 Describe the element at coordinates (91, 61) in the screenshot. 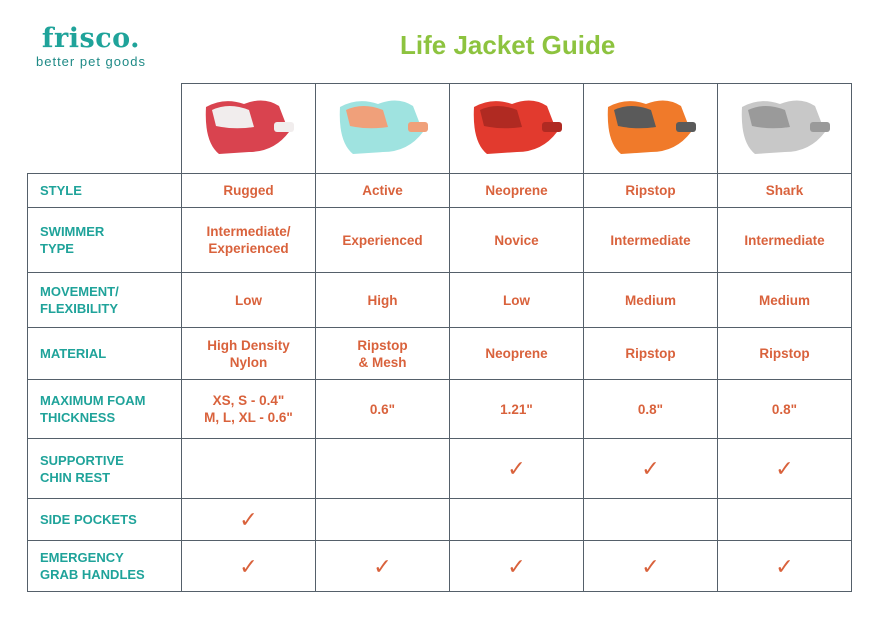

I see `logo-tagline: better pet goods` at that location.